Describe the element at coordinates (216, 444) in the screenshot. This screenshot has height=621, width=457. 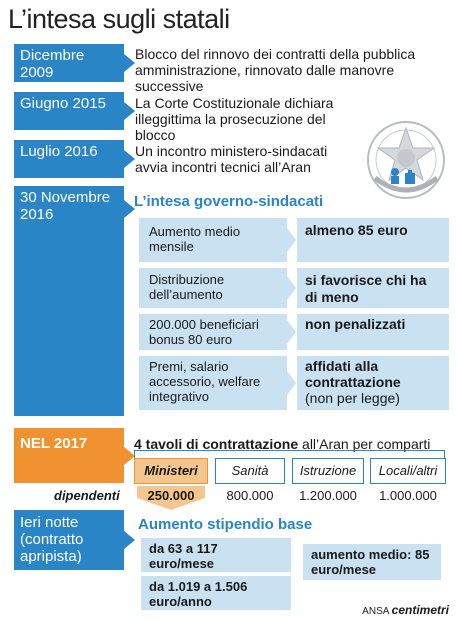
I see `tavoli-bold: 4 tavoli di contrattazione` at that location.